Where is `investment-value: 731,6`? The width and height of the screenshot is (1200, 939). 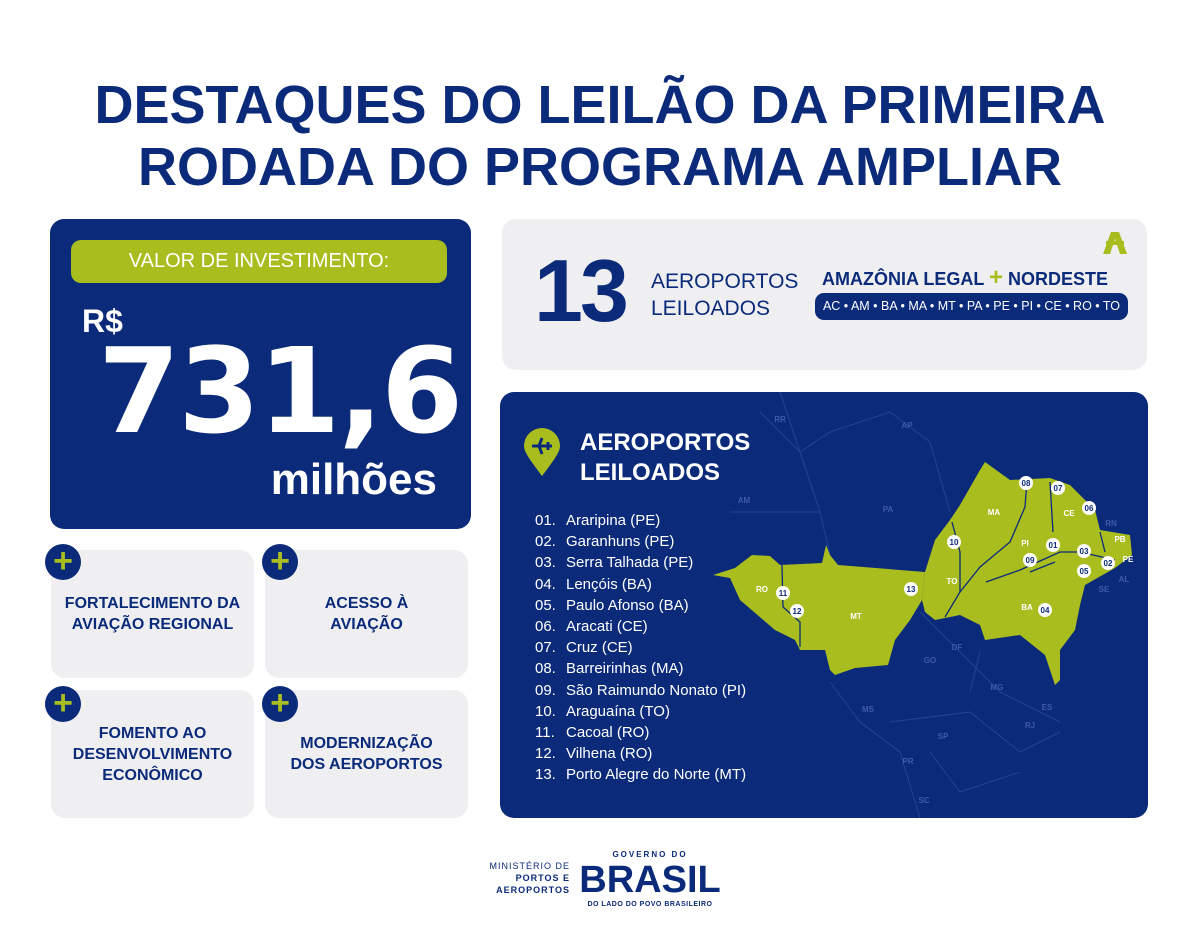
investment-value: 731,6 is located at coordinates (280, 391).